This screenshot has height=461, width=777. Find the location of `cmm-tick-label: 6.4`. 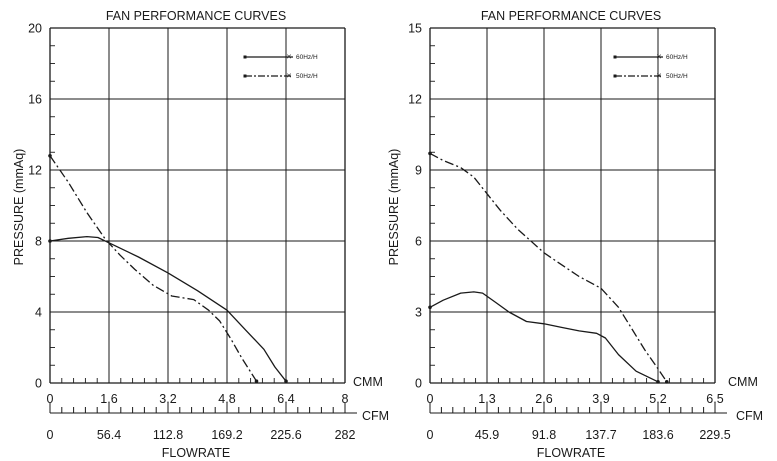

cmm-tick-label: 6.4 is located at coordinates (285, 399).